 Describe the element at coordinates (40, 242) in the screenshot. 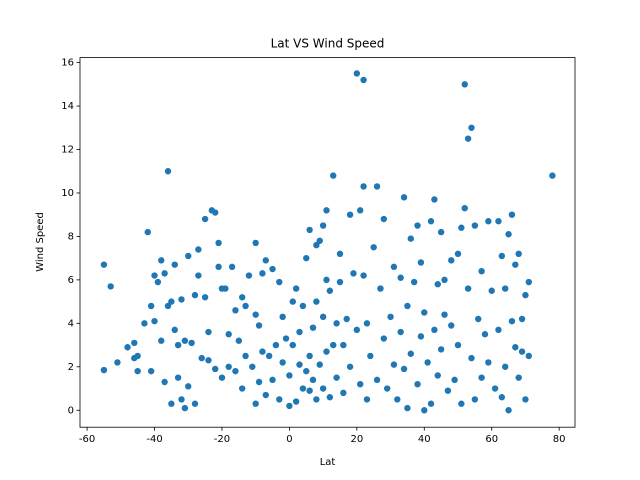

I see `y-axis-label: Wind Speed` at that location.